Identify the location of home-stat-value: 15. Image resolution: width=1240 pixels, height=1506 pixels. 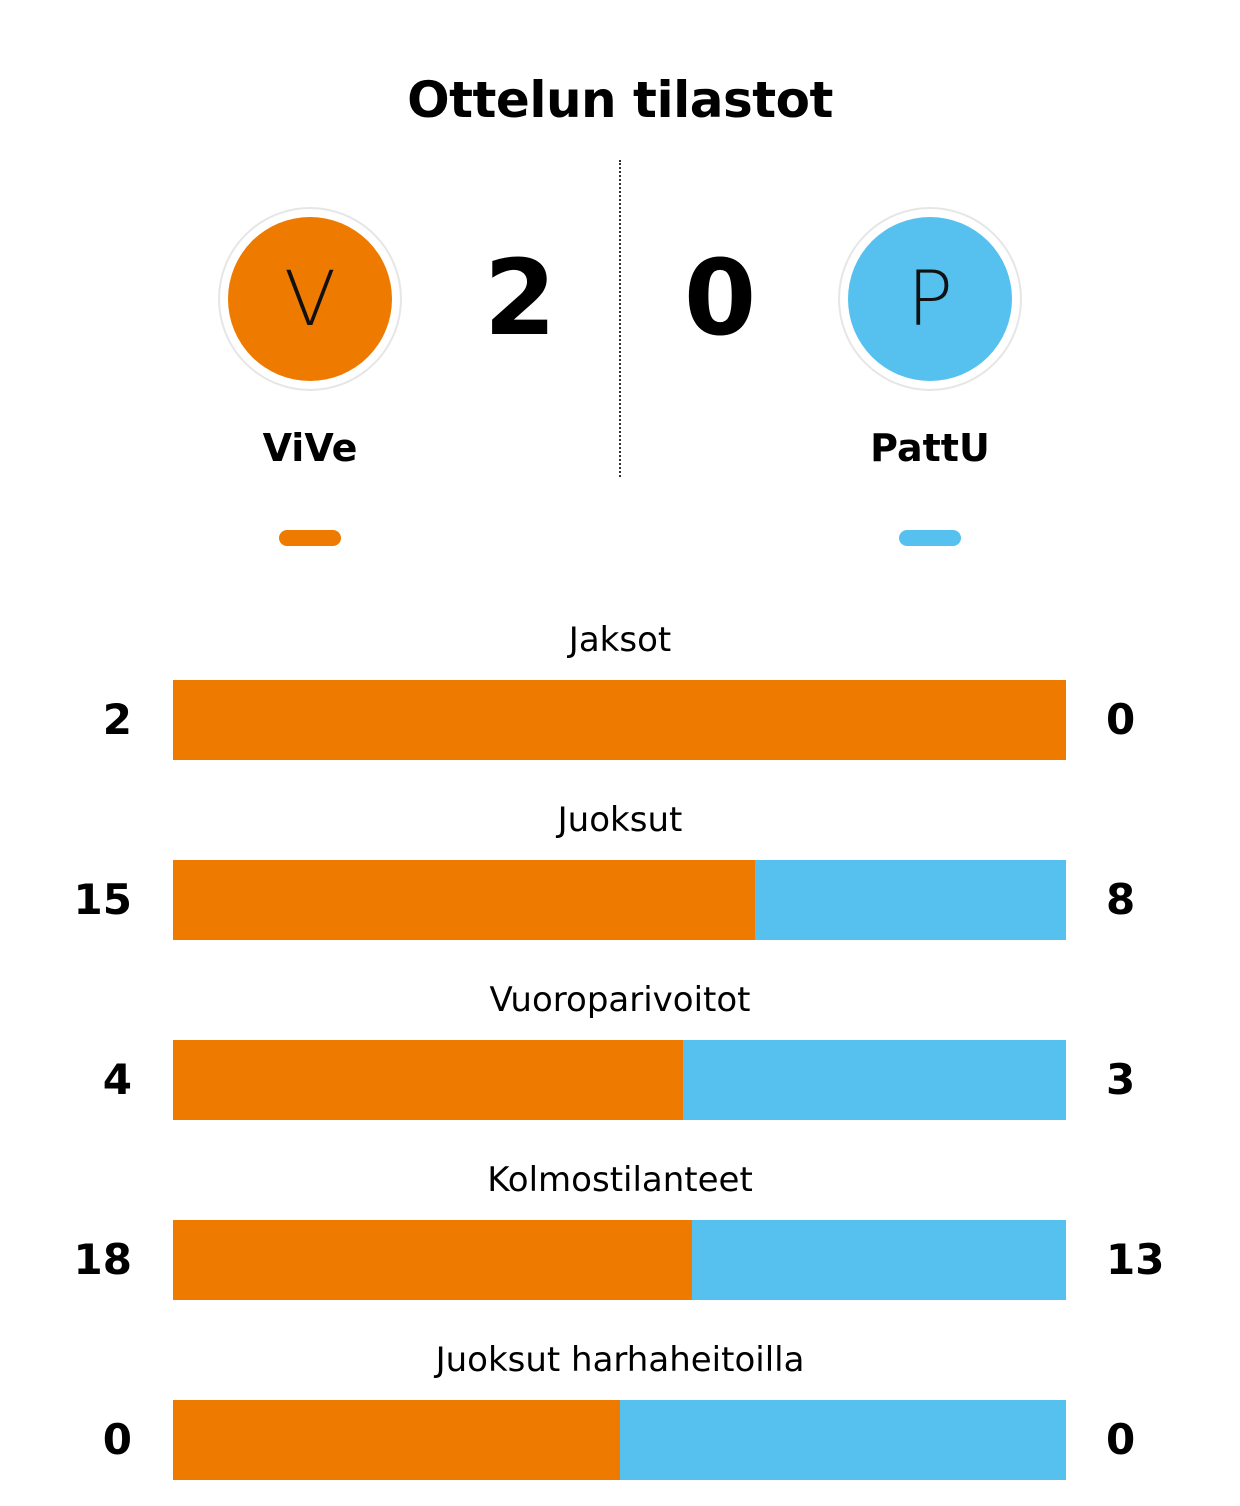
(102, 899).